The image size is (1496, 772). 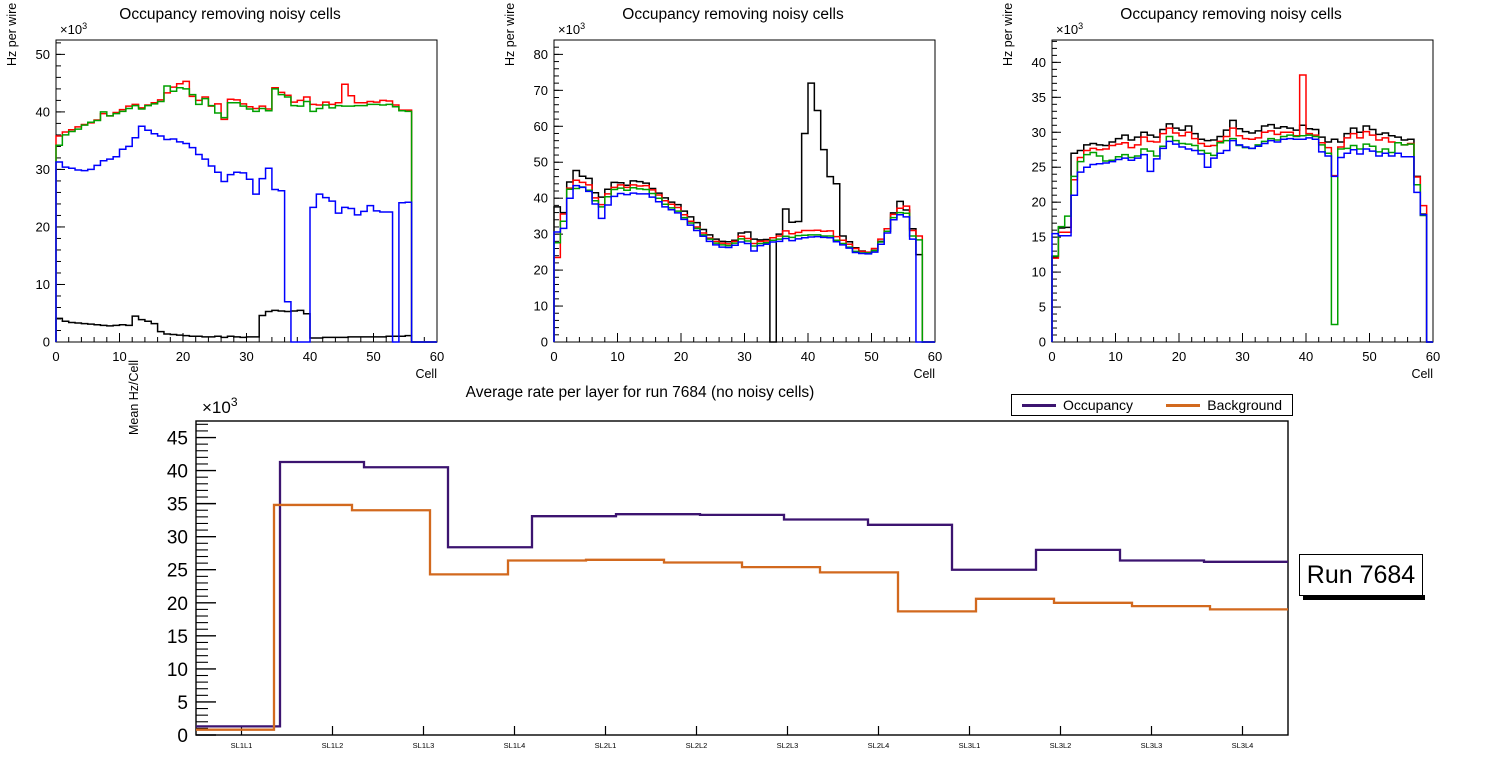 What do you see at coordinates (177, 439) in the screenshot?
I see `svg-text: 45` at bounding box center [177, 439].